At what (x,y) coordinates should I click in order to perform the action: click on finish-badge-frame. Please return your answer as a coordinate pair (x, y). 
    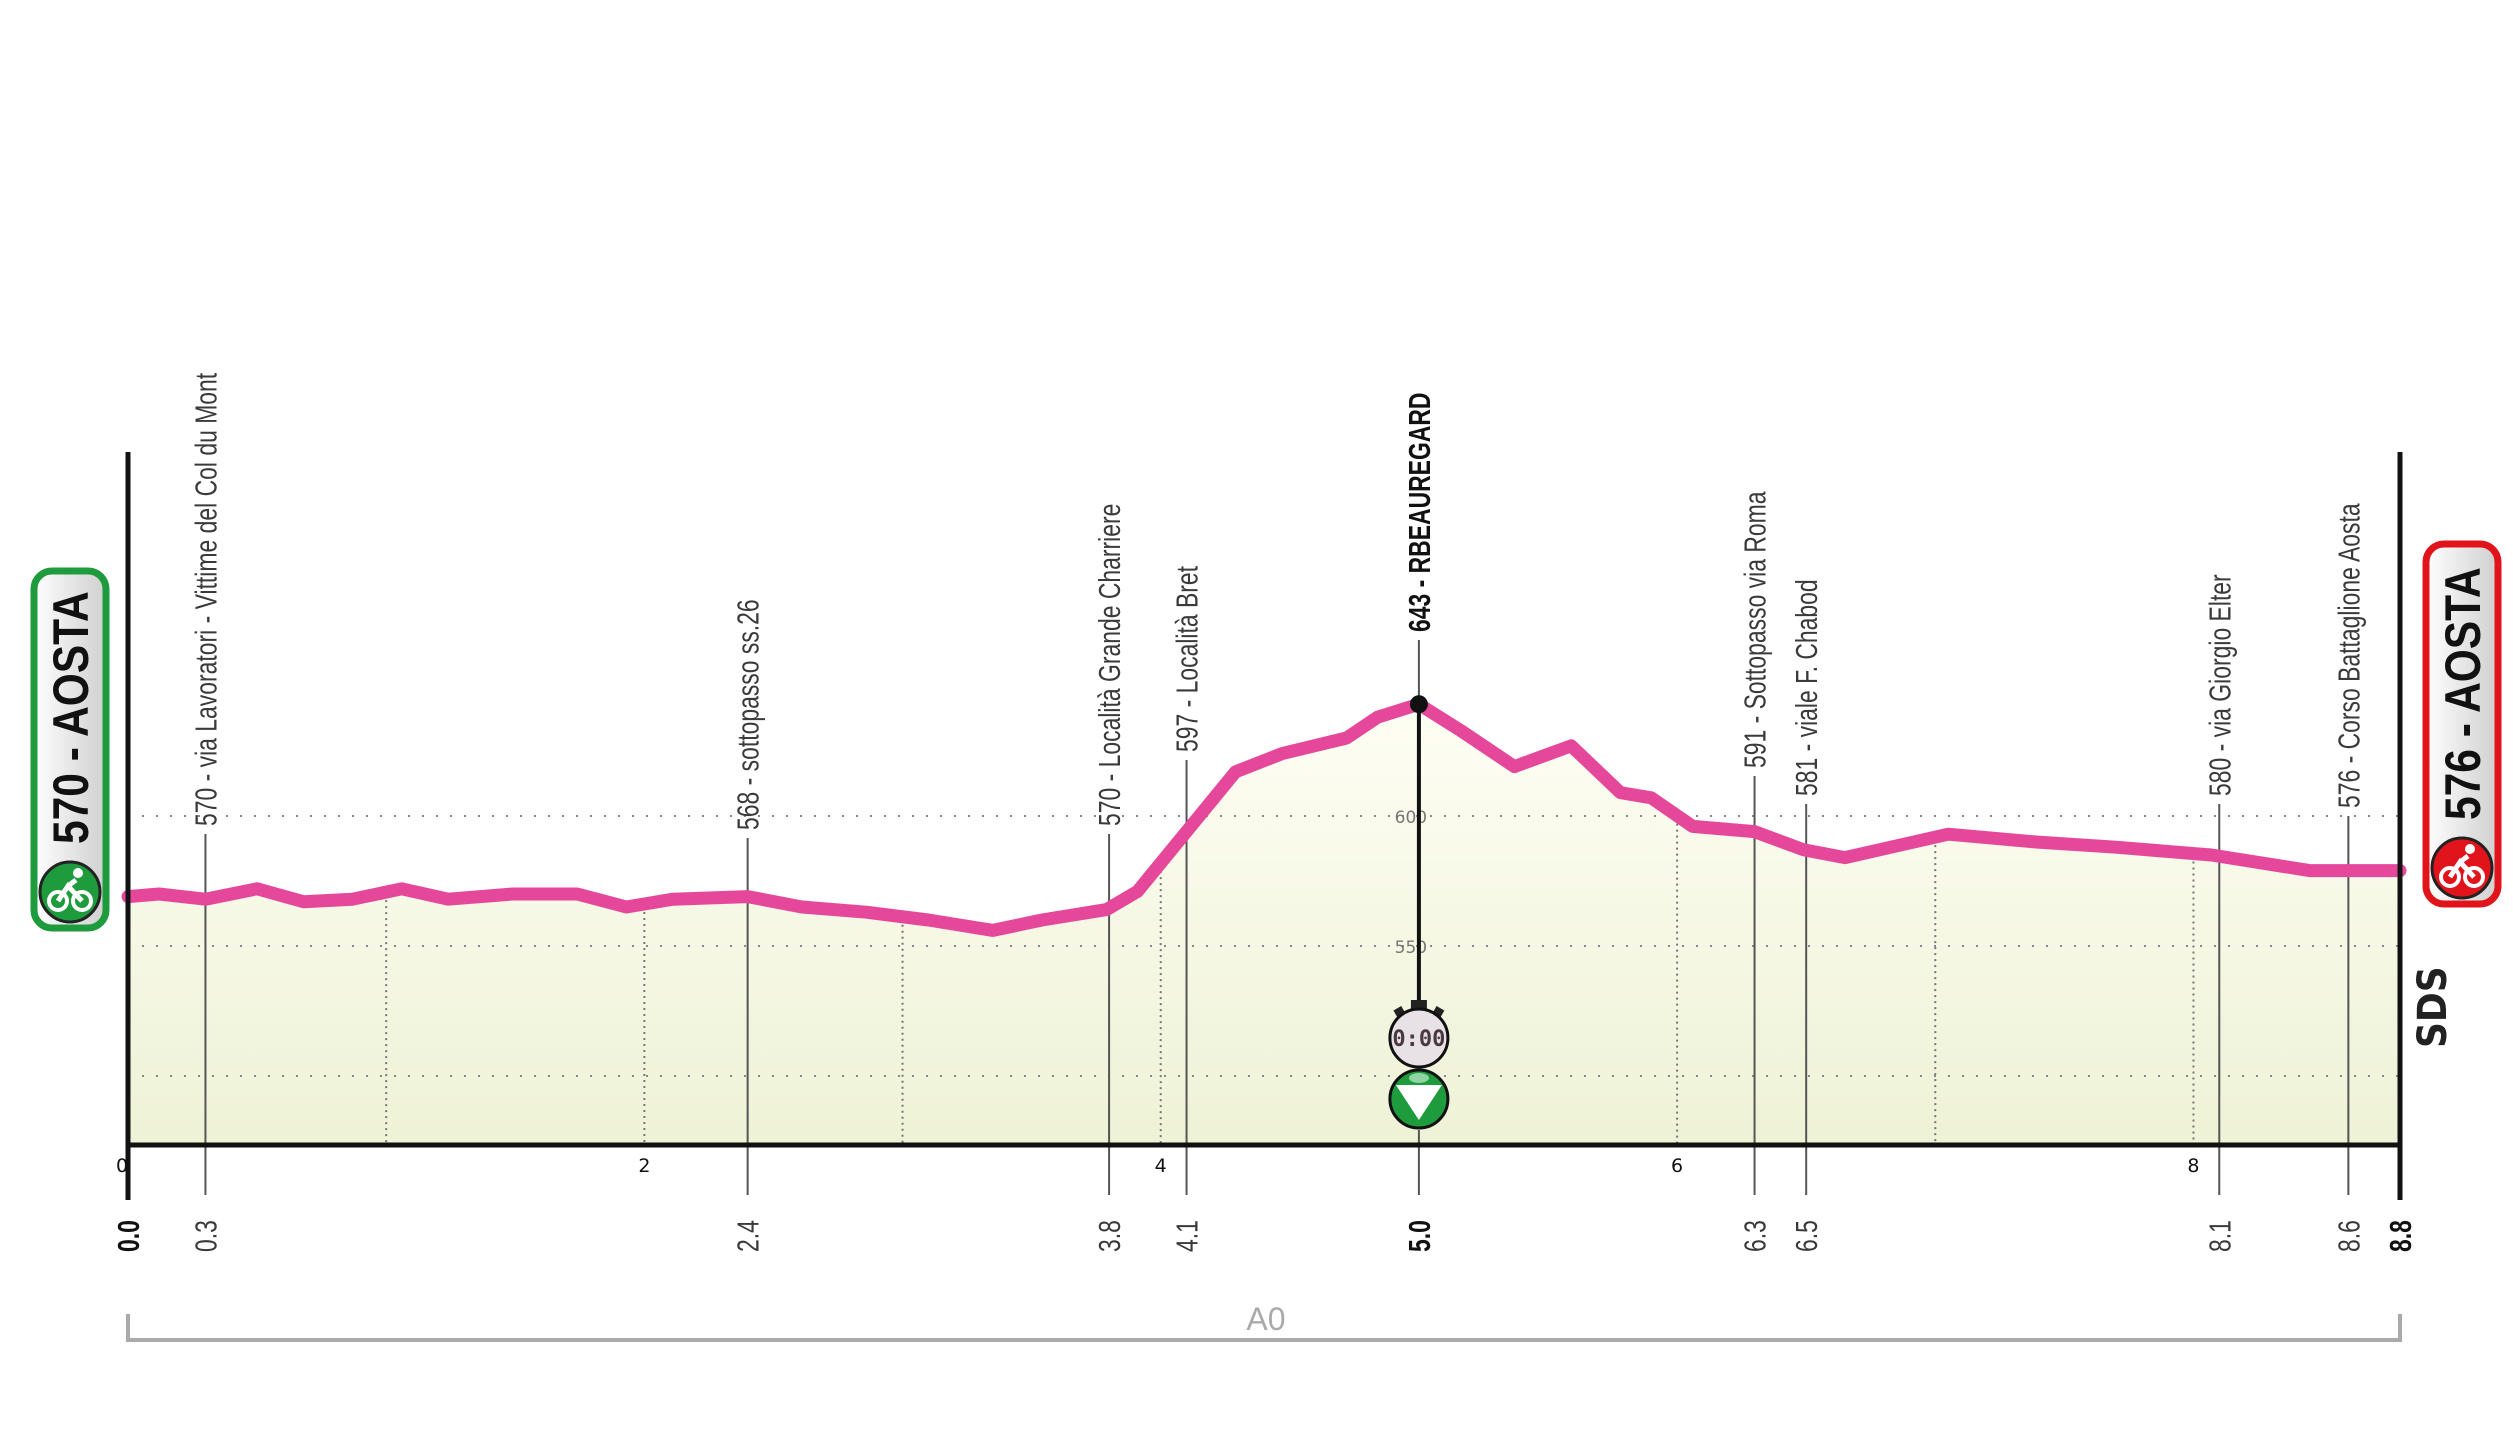
    Looking at the image, I should click on (2462, 724).